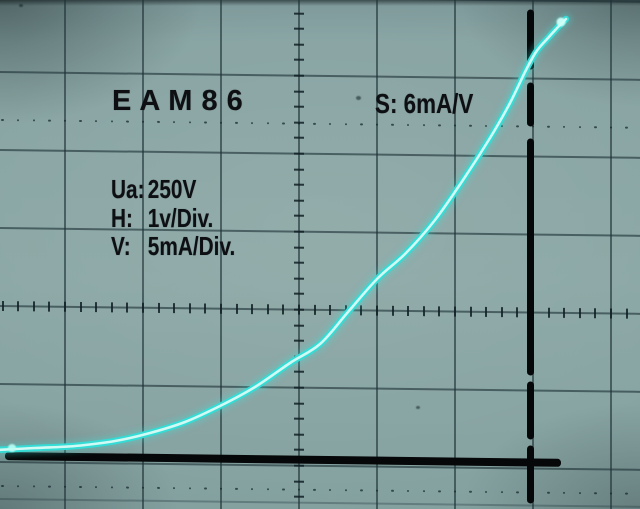 The image size is (640, 509). What do you see at coordinates (424, 103) in the screenshot?
I see `transconductance-label: S: 6mA/V` at bounding box center [424, 103].